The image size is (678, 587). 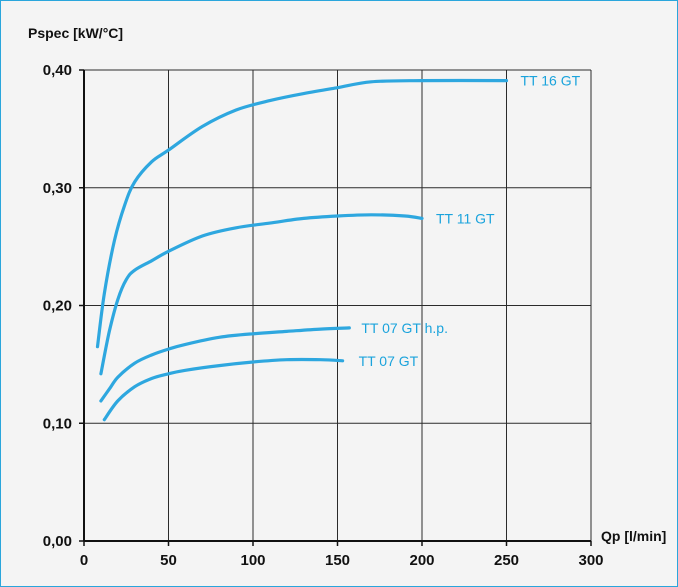 I want to click on y-tick-label: 0,20, so click(x=57, y=306).